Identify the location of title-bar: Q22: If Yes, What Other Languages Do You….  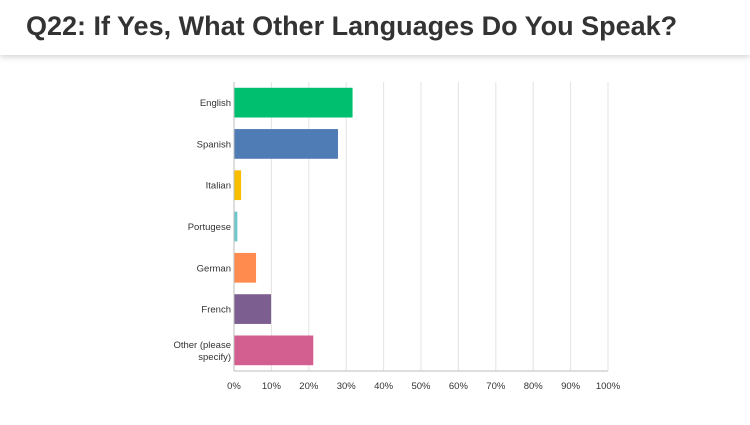
(375, 27).